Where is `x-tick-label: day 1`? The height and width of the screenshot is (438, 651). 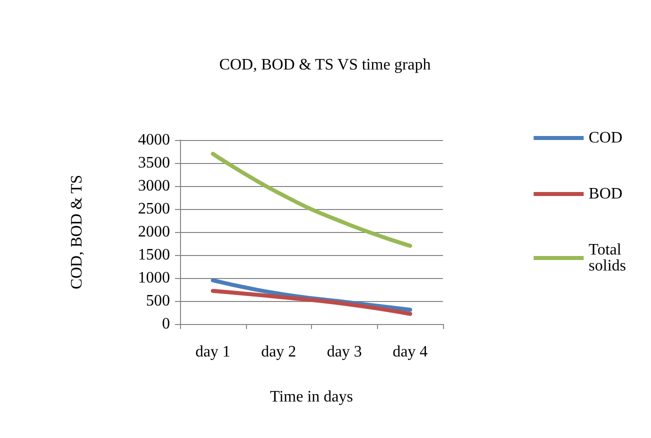
x-tick-label: day 1 is located at coordinates (212, 352).